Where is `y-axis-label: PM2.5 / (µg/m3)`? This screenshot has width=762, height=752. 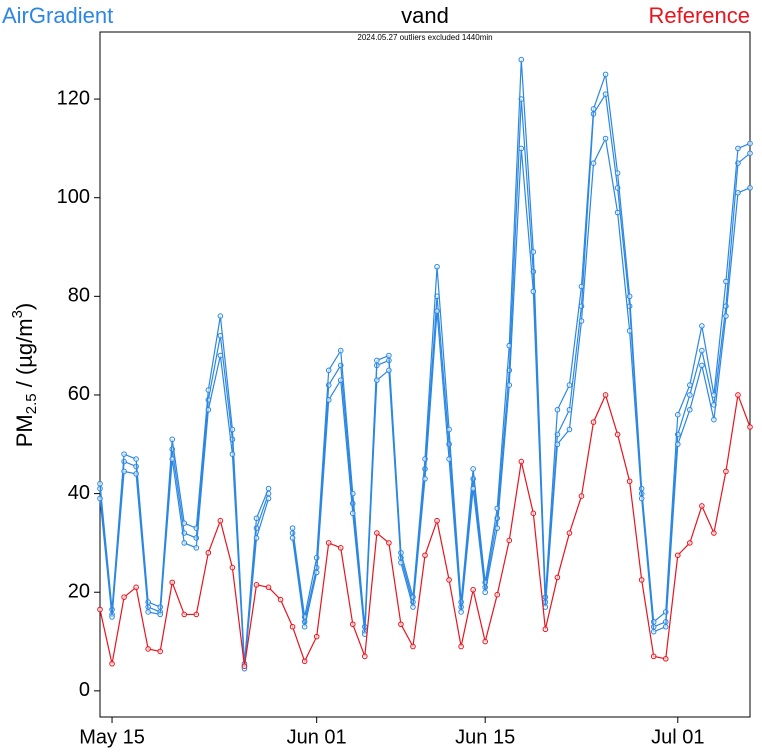
y-axis-label: PM2.5 / (µg/m3) is located at coordinates (24, 375).